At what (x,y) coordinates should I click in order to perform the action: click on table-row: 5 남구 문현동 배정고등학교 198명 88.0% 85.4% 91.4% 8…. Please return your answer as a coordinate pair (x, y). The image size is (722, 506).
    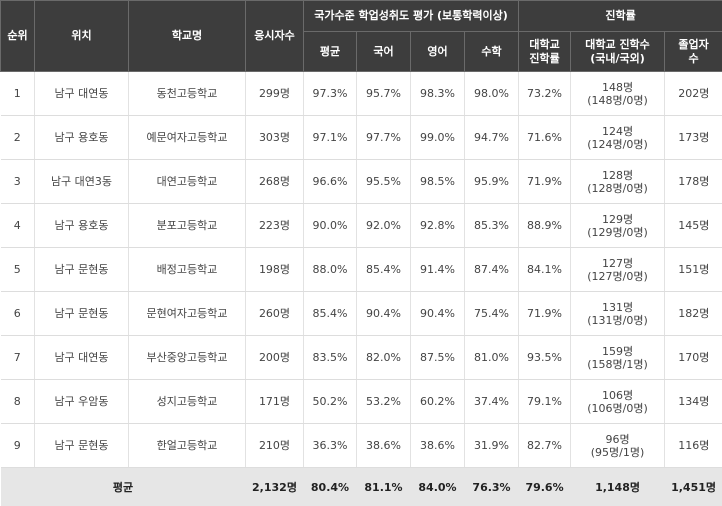
    Looking at the image, I should click on (361, 270).